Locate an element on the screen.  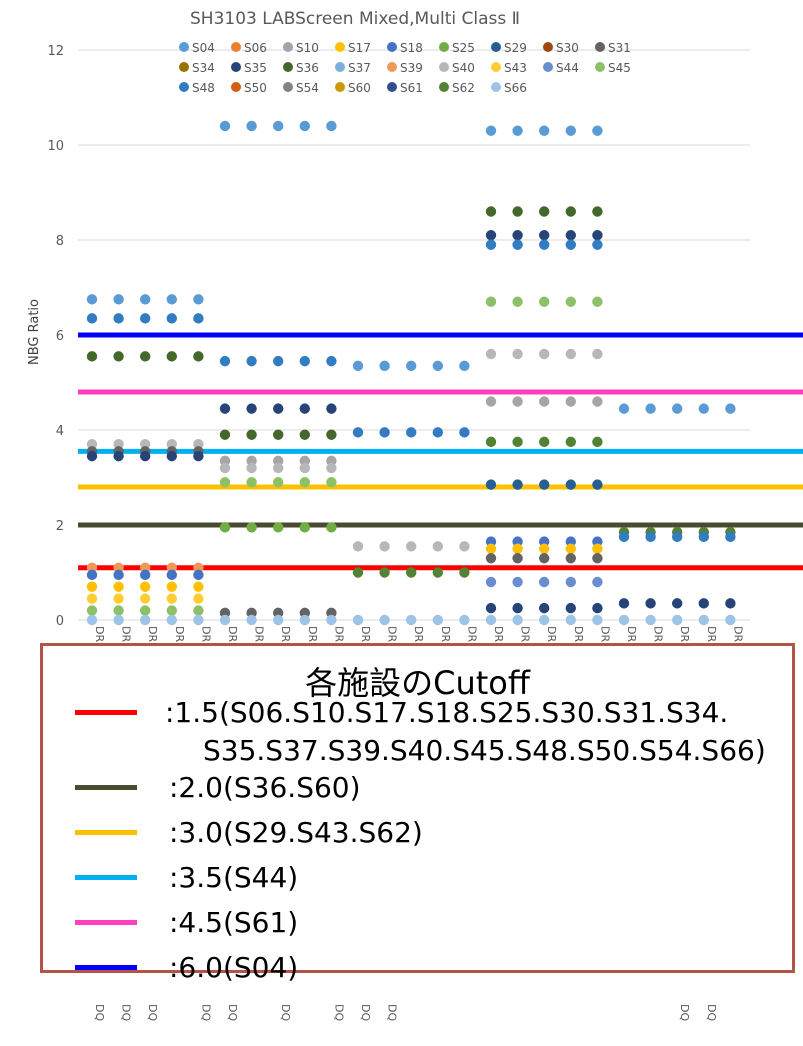
legend-label: S25 is located at coordinates (463, 48).